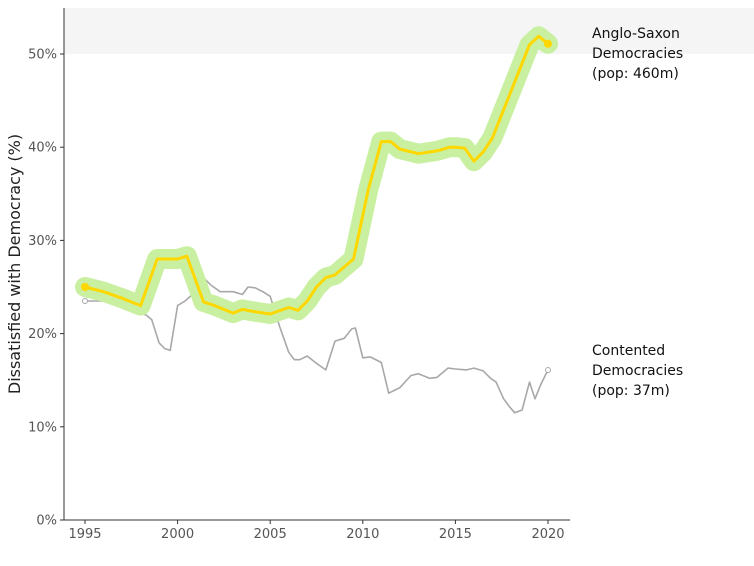 This screenshot has height=566, width=754. Describe the element at coordinates (455, 534) in the screenshot. I see `x-tick-label: 2015` at that location.